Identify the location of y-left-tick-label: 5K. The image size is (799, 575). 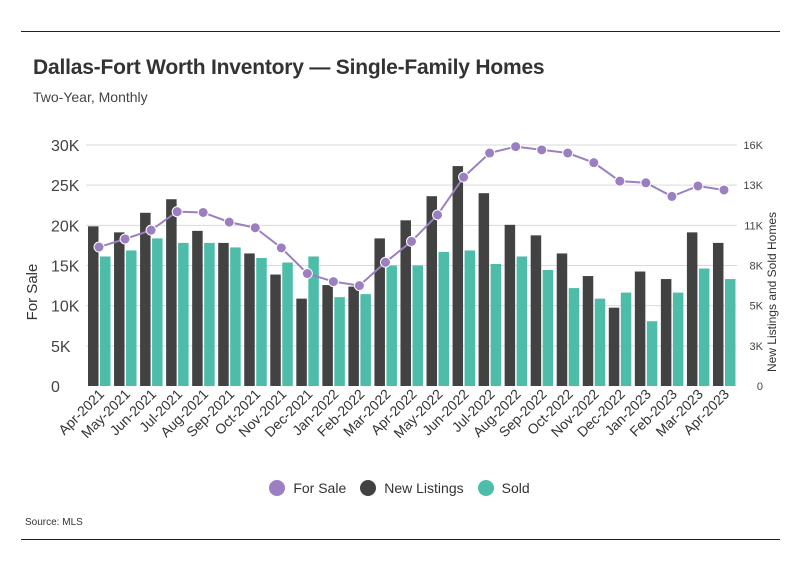
(61, 347).